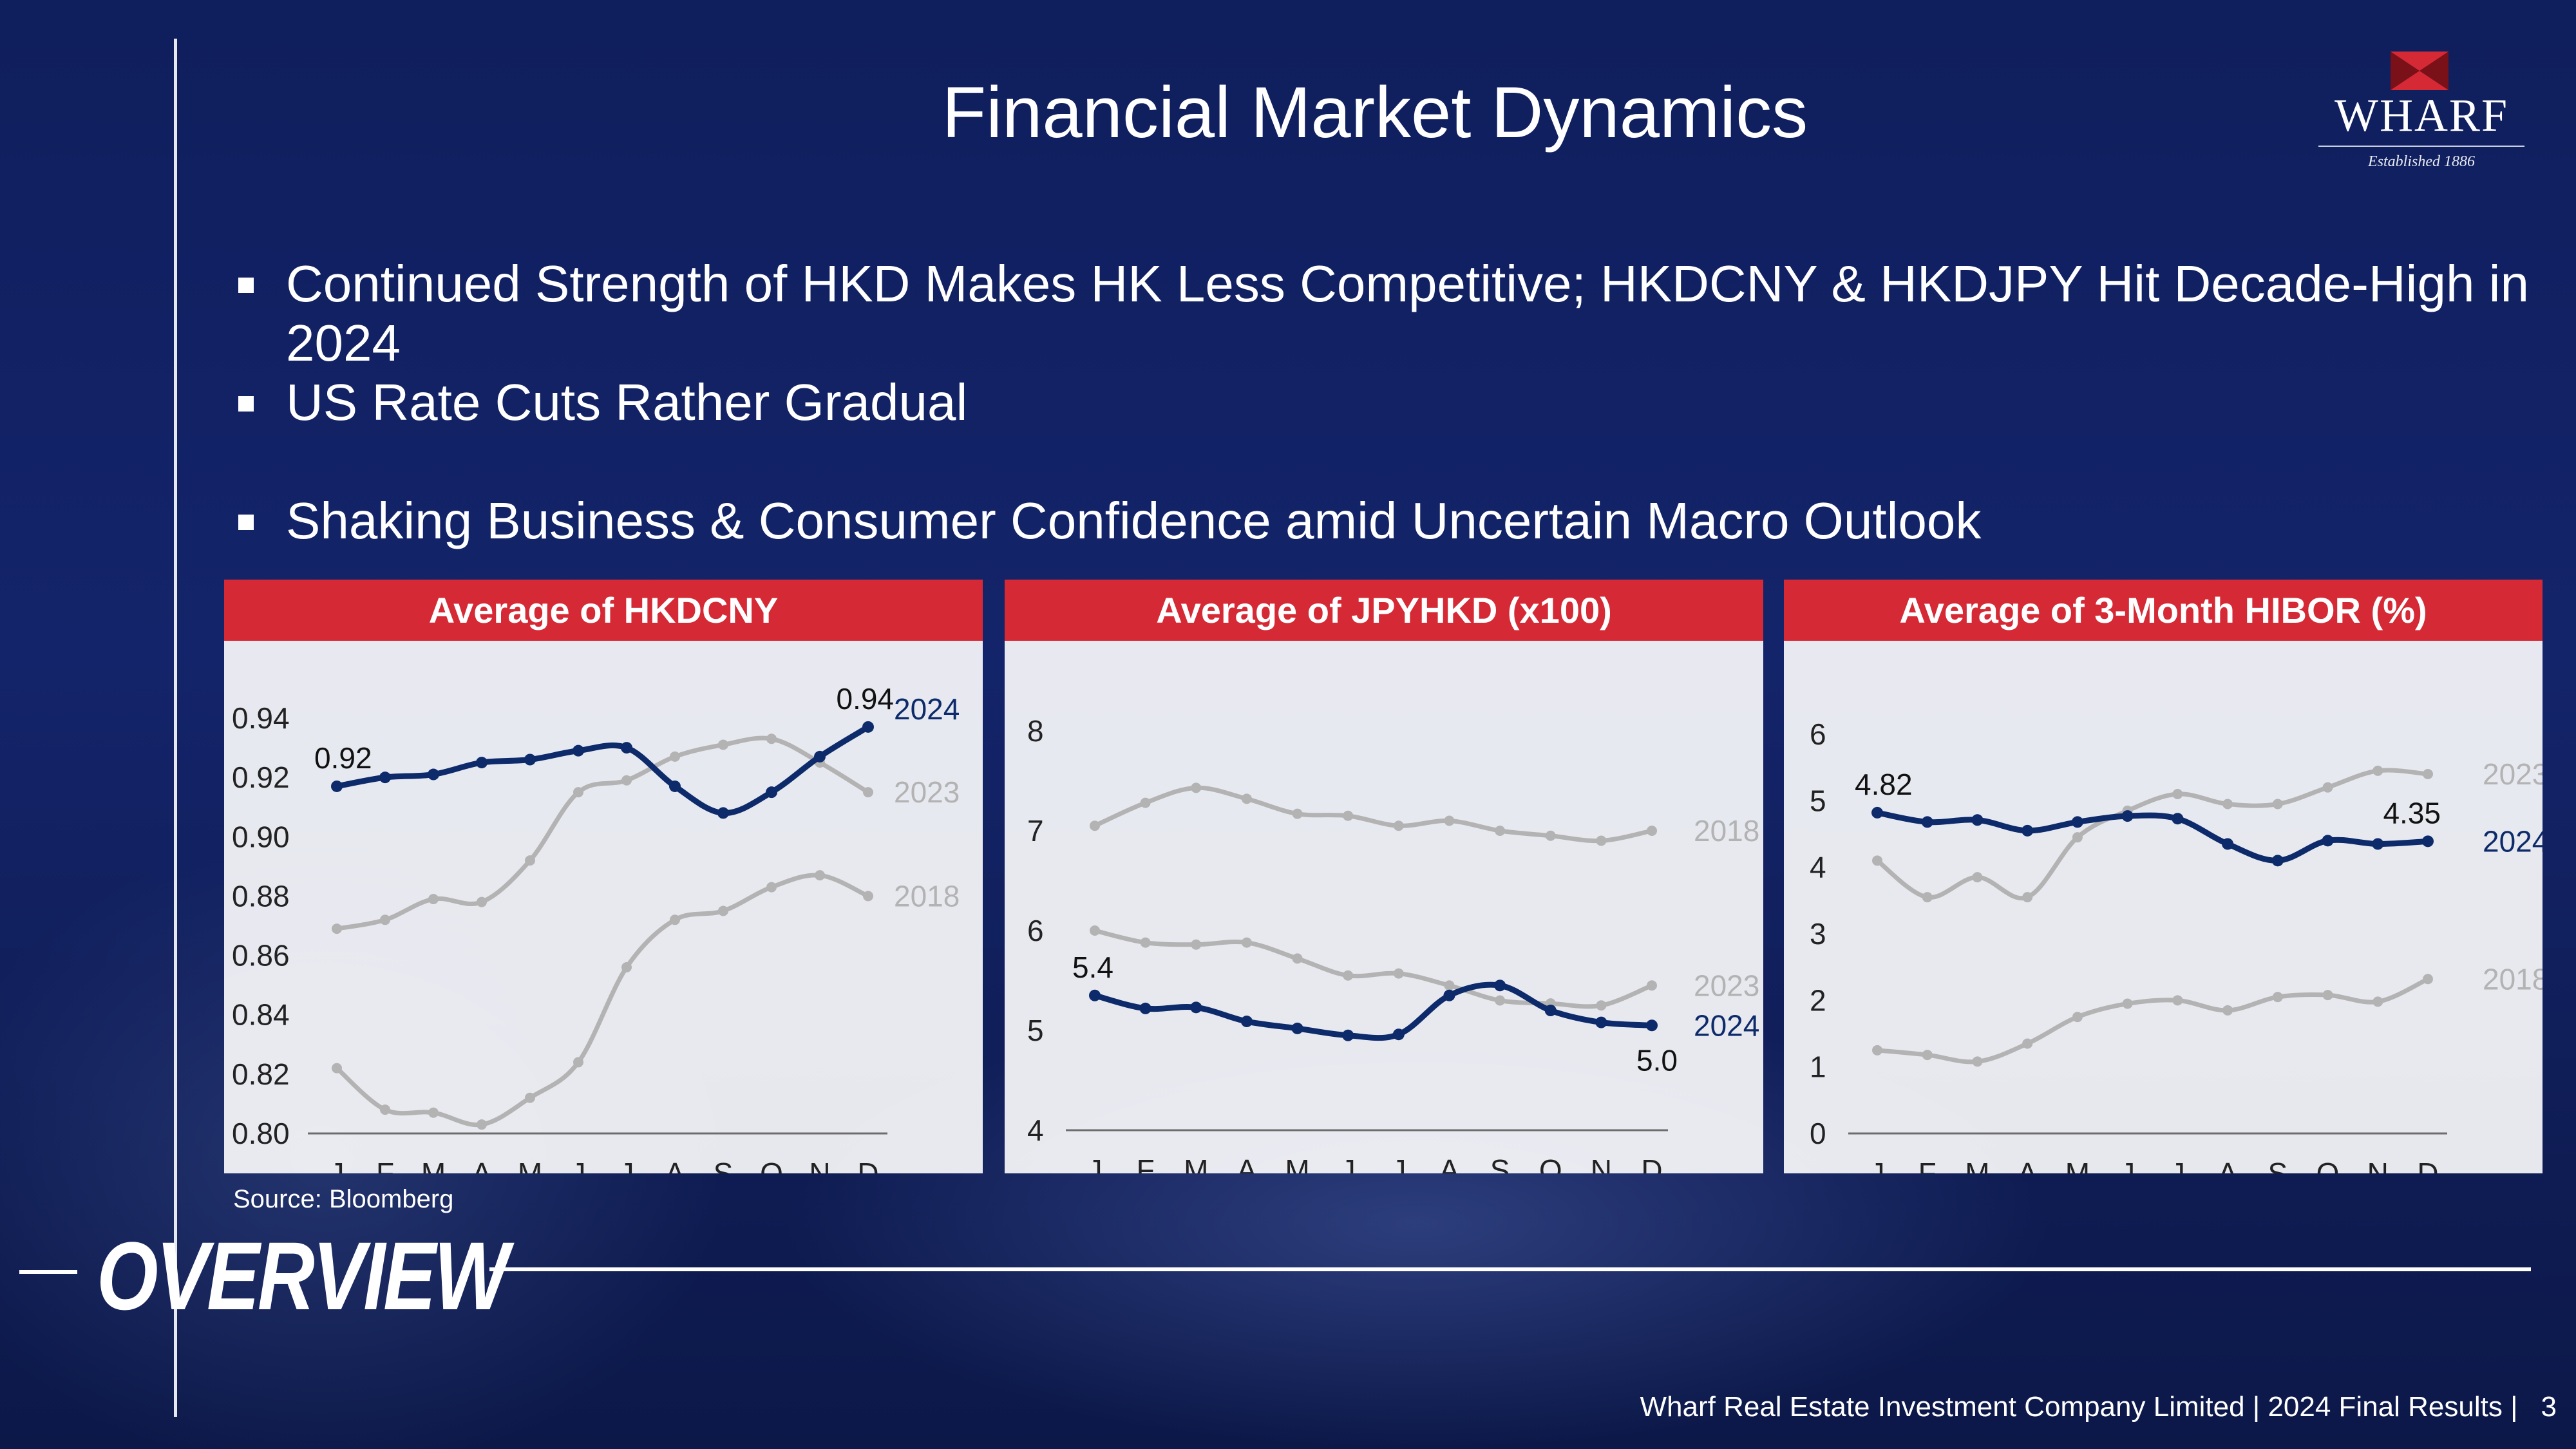 The height and width of the screenshot is (1449, 2576). Describe the element at coordinates (927, 896) in the screenshot. I see `series-label-2018: 2018` at that location.